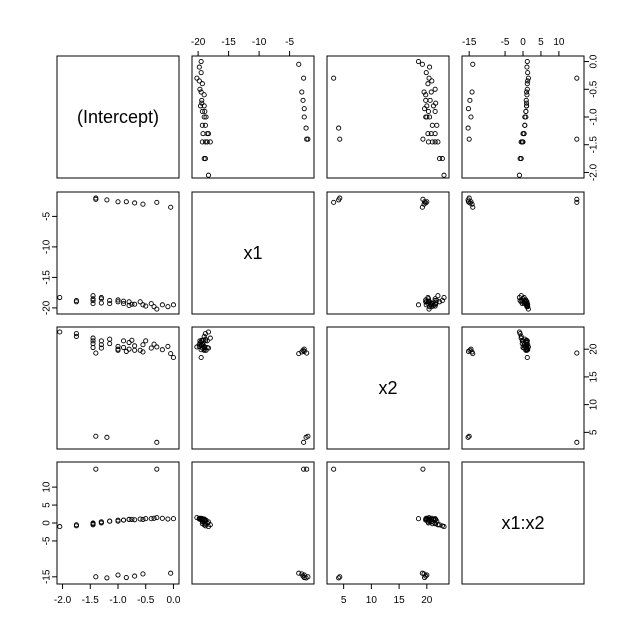 The height and width of the screenshot is (642, 642). What do you see at coordinates (541, 42) in the screenshot?
I see `tick-label-top-x1-x2-3: 5` at bounding box center [541, 42].